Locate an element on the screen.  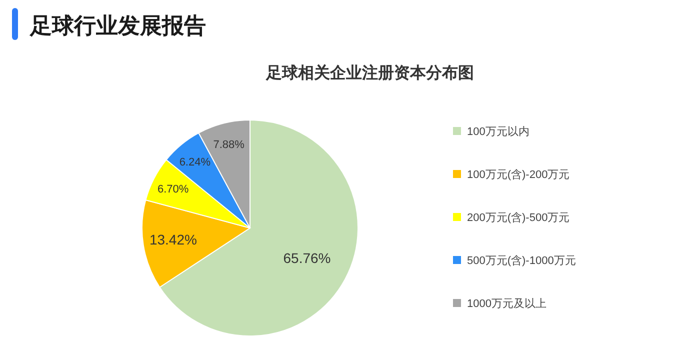
legend-label: 1000万元及以上 is located at coordinates (506, 303).